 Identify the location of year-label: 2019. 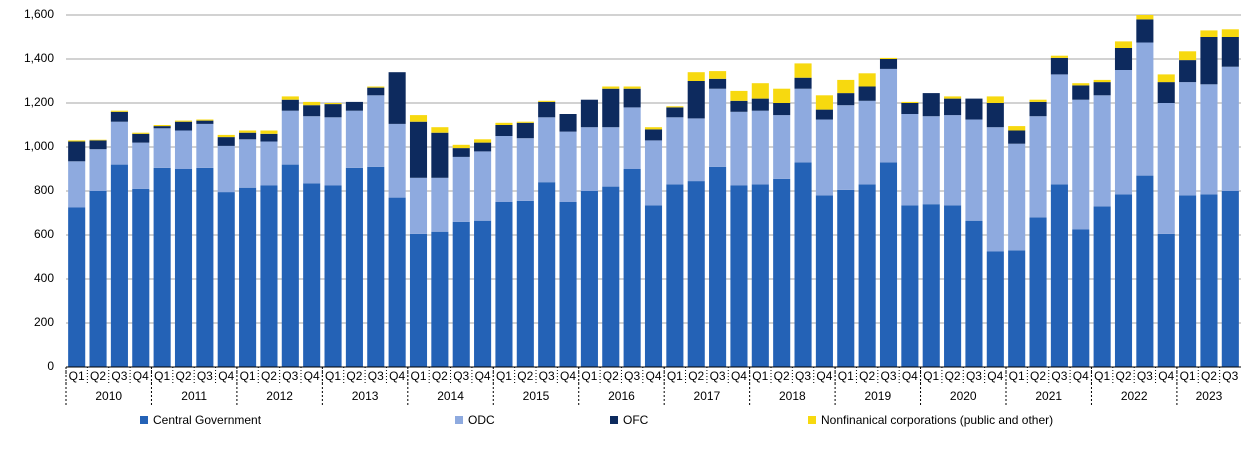
(877, 396).